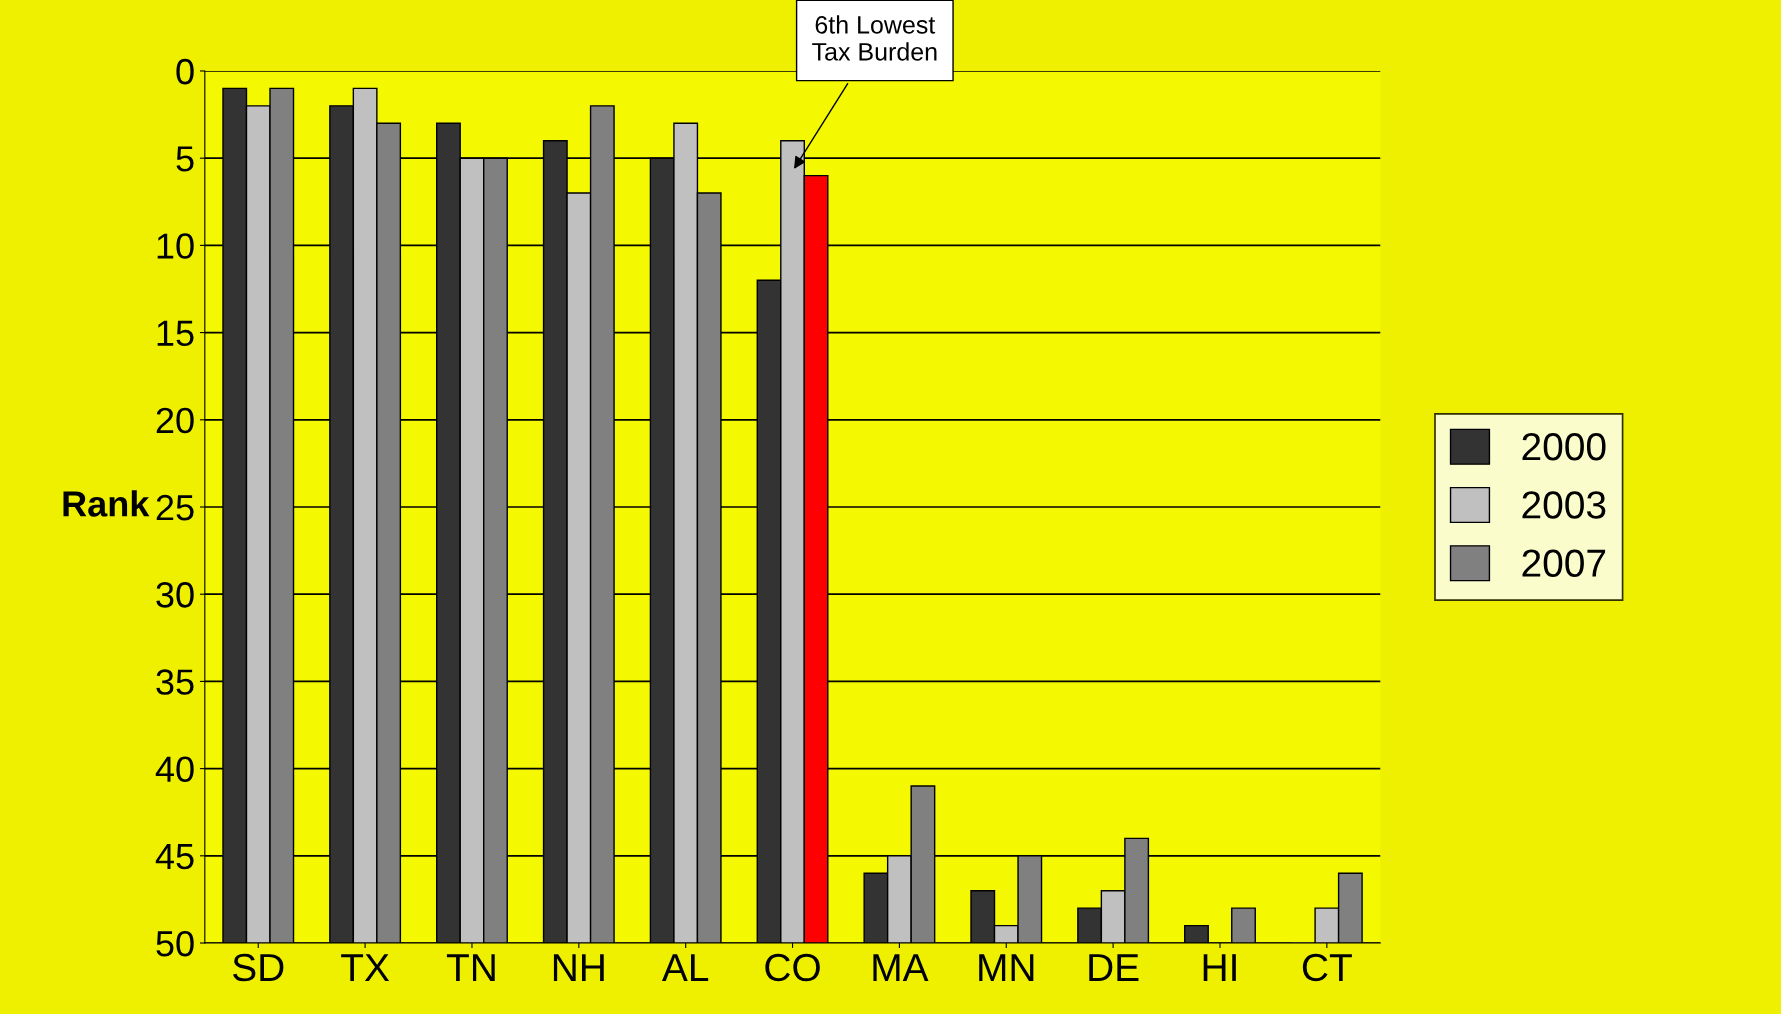 This screenshot has height=1014, width=1781. Describe the element at coordinates (1327, 967) in the screenshot. I see `x-tick-label: CT` at that location.